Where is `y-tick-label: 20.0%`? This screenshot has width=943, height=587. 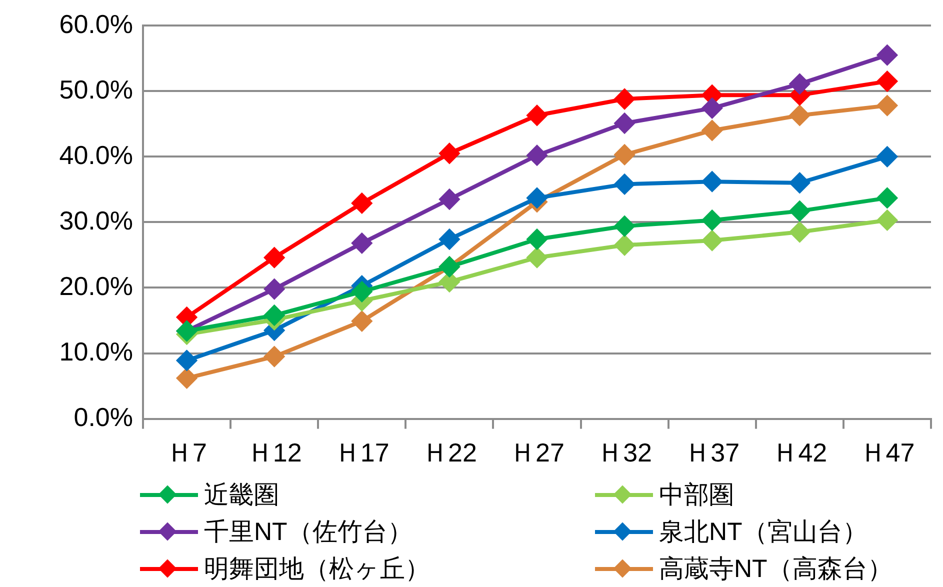 y-tick-label: 20.0% is located at coordinates (96, 285).